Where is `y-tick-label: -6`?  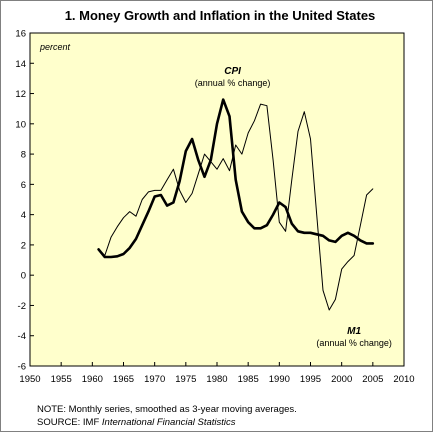 y-tick-label: -6 is located at coordinates (22, 367).